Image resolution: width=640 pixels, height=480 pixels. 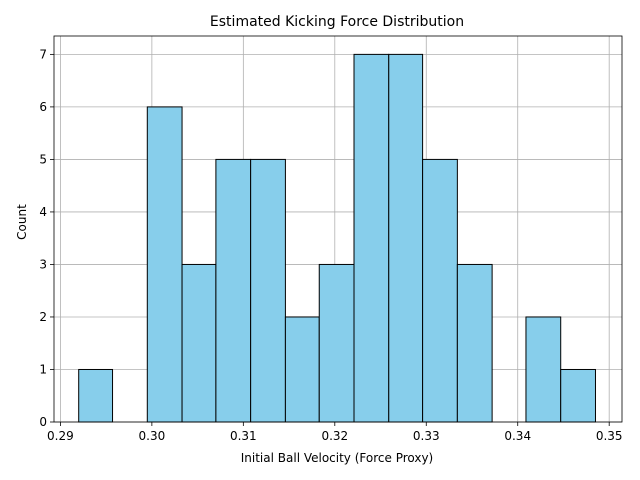 I want to click on x-tick-label: 0.35, so click(x=609, y=436).